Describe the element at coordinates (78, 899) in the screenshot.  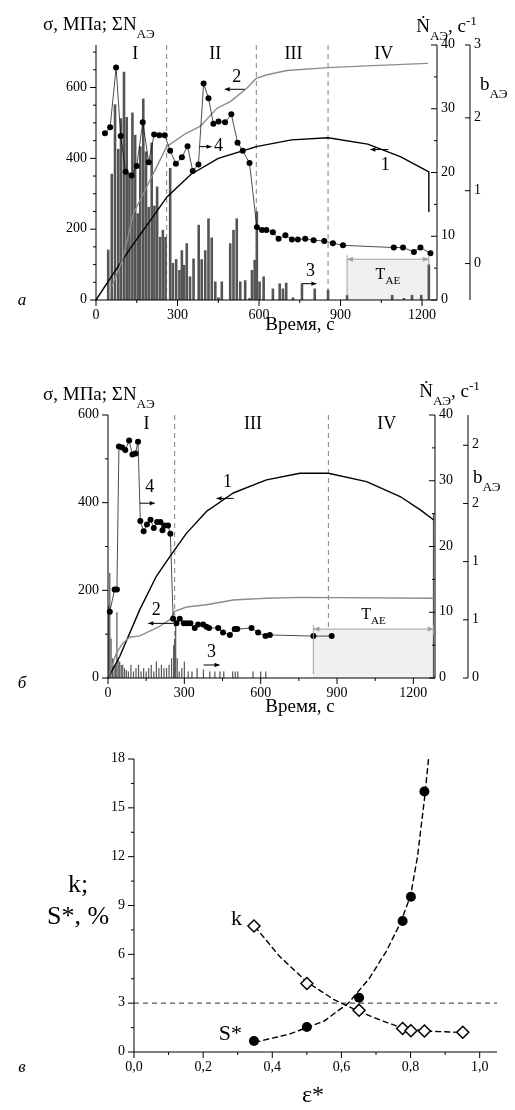
I see `y-axis-title: k; S*, %` at that location.